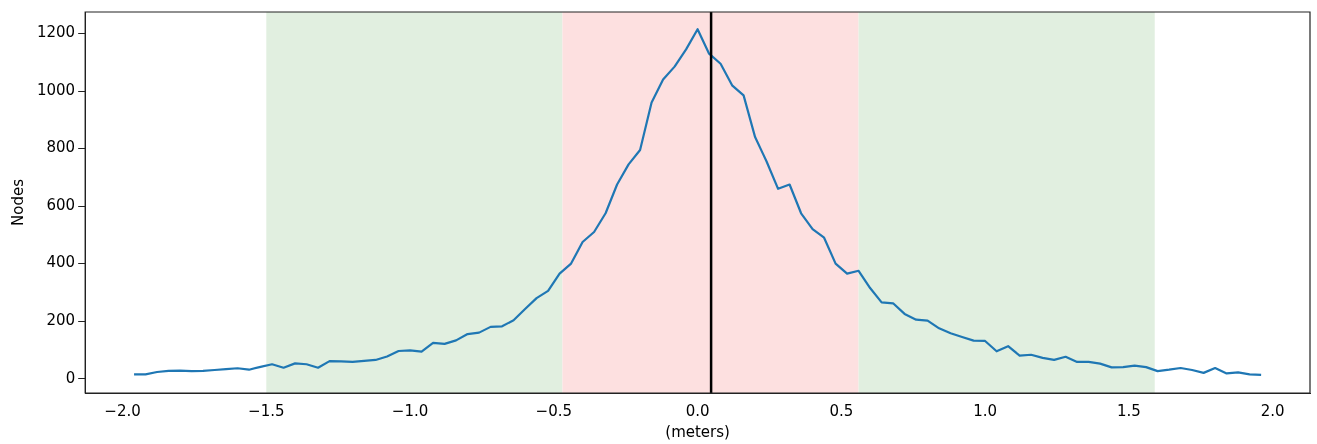 The image size is (1317, 444). Describe the element at coordinates (61, 204) in the screenshot. I see `y-tick-label: 600` at that location.